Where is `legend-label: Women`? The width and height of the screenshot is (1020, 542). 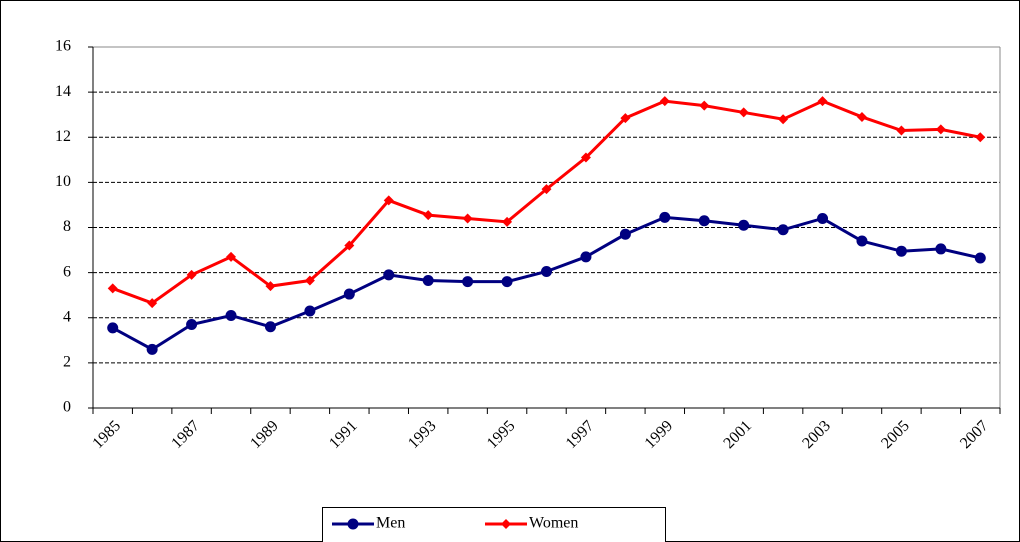 legend-label: Women is located at coordinates (553, 523).